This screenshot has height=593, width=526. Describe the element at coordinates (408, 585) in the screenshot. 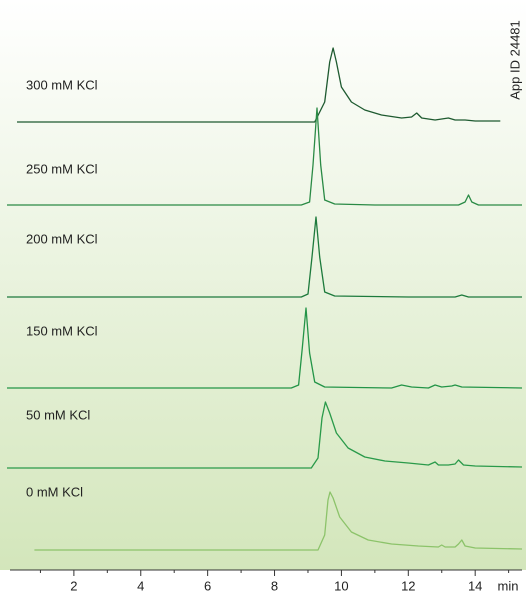

I see `x-tick-label: 12` at that location.